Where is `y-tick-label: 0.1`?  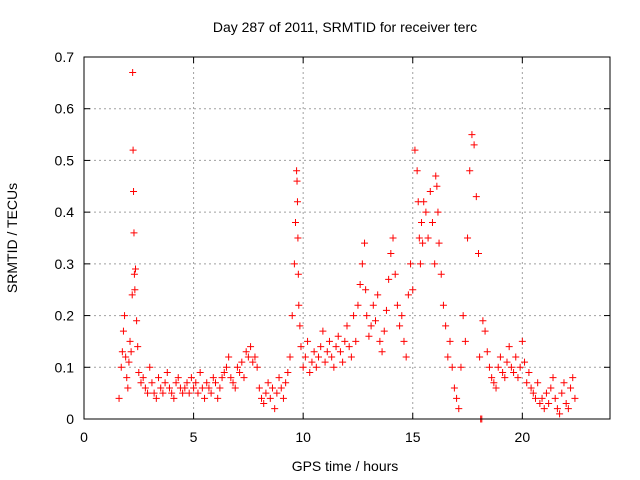 y-tick-label: 0.1 is located at coordinates (65, 367).